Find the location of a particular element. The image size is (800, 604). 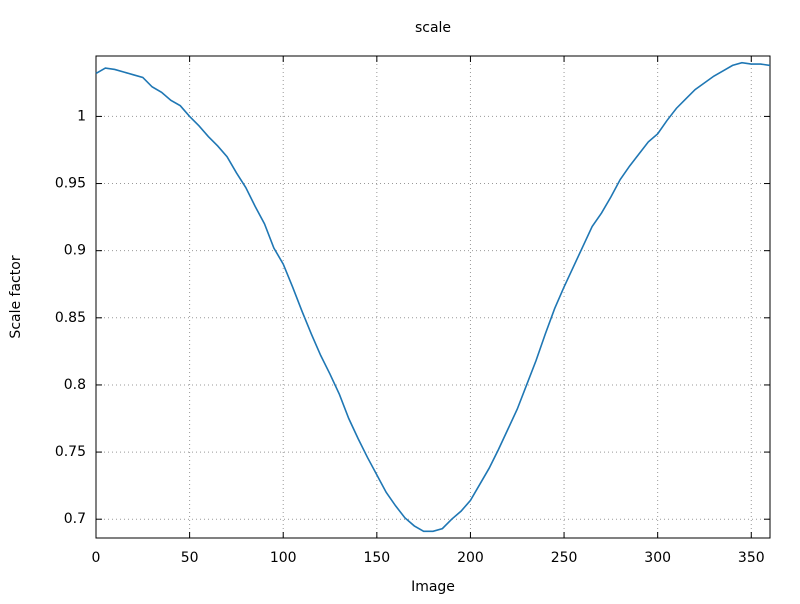

y-tick-label: 0.9 is located at coordinates (75, 251).